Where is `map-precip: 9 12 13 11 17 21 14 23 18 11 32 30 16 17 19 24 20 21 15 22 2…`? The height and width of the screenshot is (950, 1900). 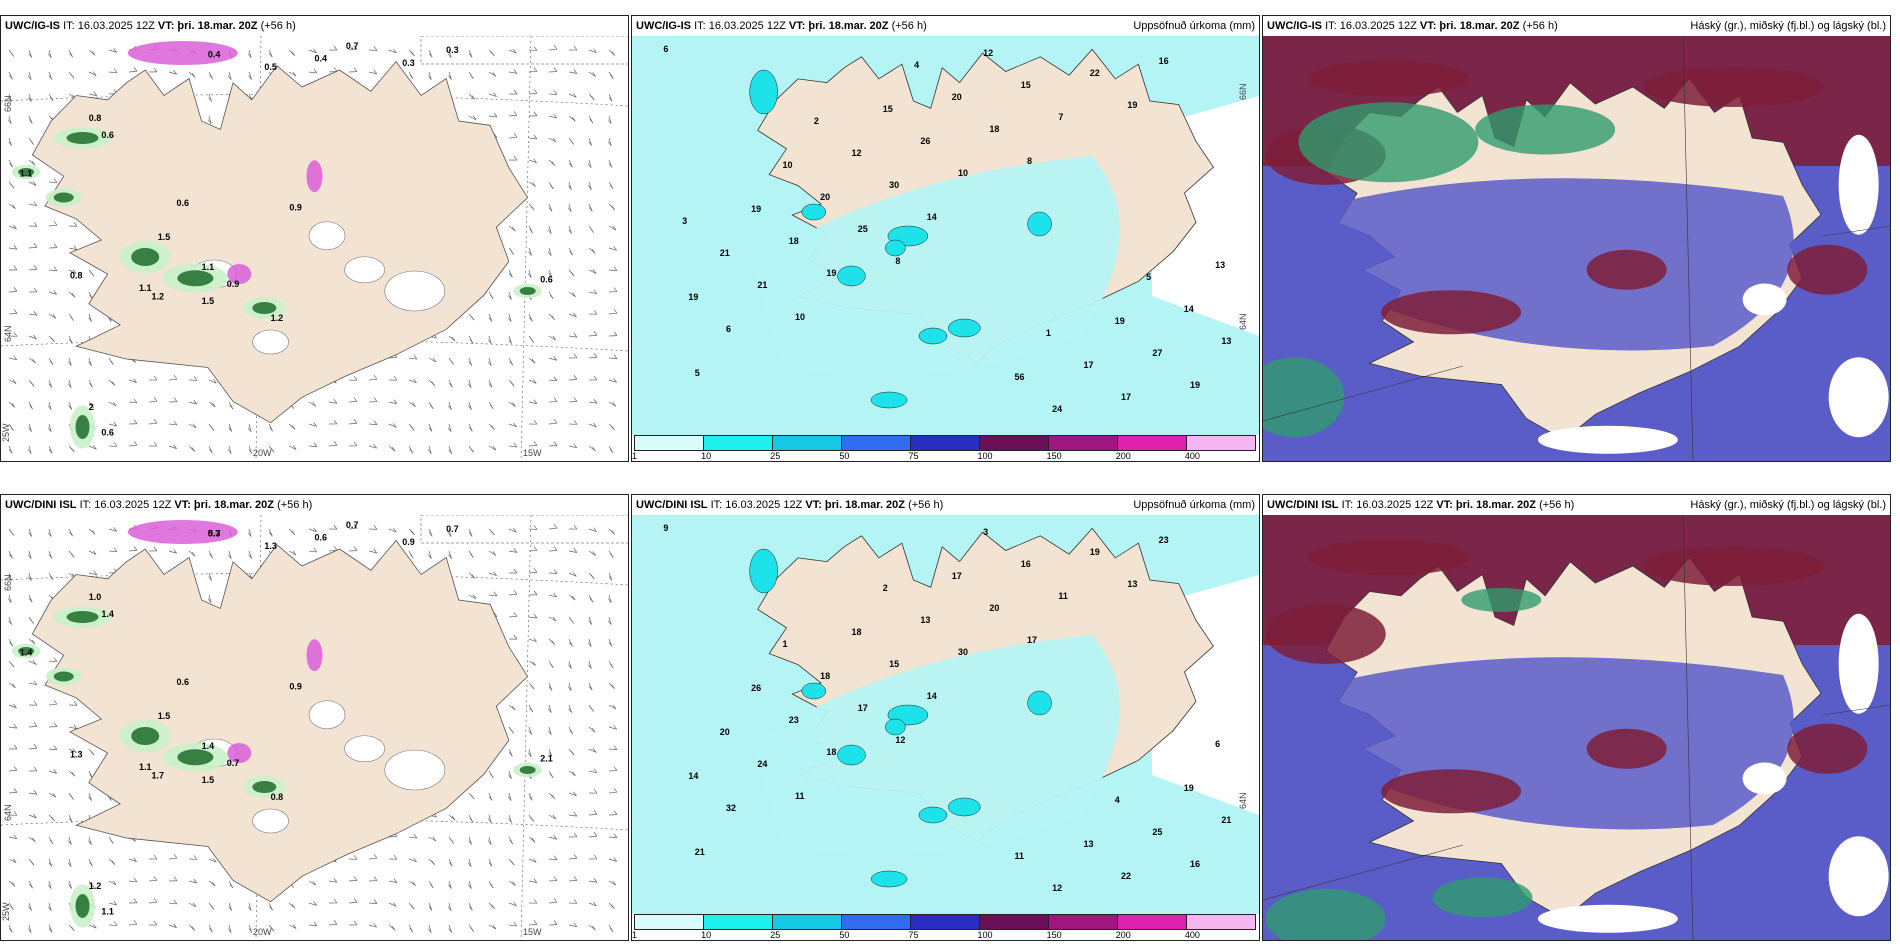 map-precip: 9 12 13 11 17 21 14 23 18 11 32 30 16 17 19 24 20 21 15 22 2… is located at coordinates (945, 715).